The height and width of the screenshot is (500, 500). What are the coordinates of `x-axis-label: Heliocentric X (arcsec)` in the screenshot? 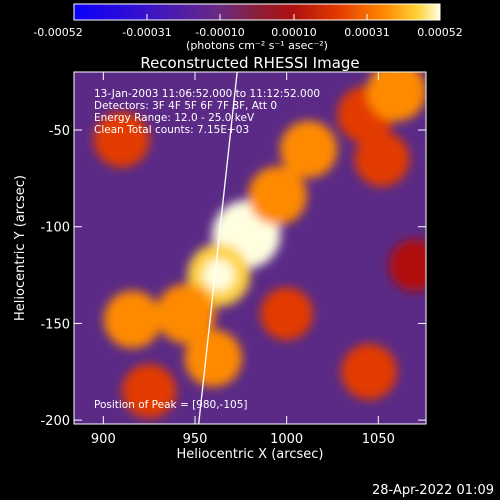 It's located at (250, 454).